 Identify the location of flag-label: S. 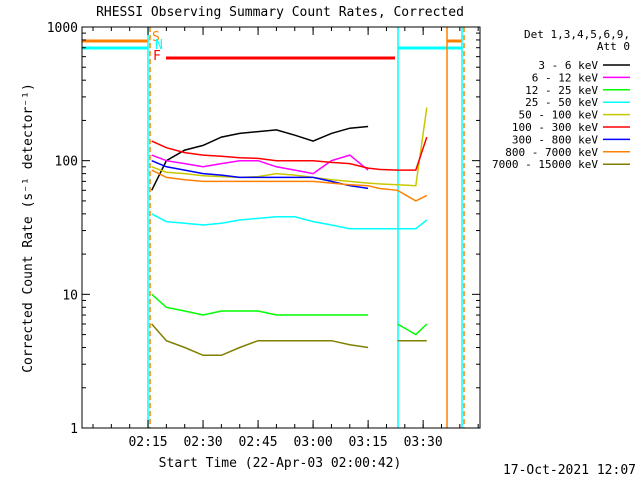
(156, 37).